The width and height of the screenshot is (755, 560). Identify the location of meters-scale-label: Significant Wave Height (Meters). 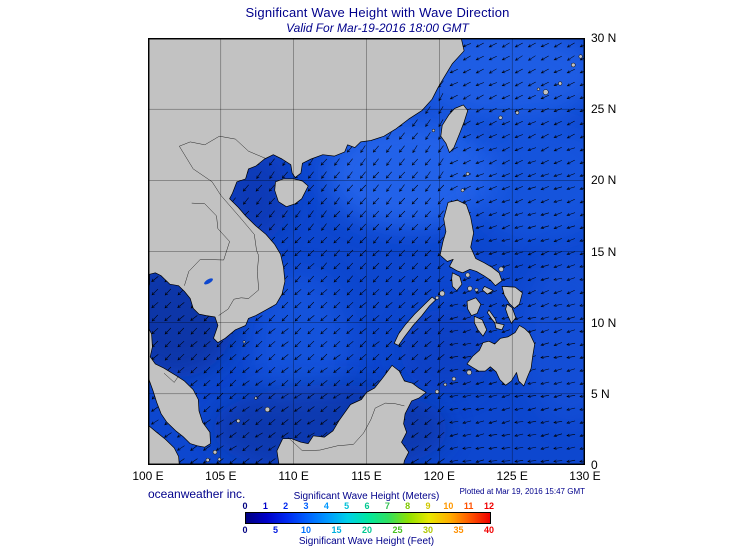
(366, 496).